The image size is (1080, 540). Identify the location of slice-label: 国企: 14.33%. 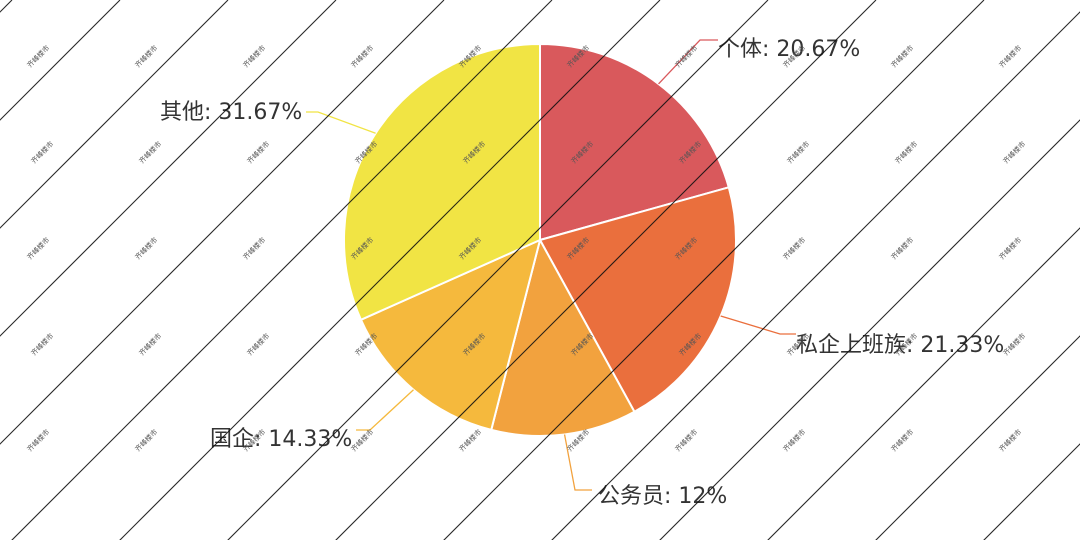
(281, 439).